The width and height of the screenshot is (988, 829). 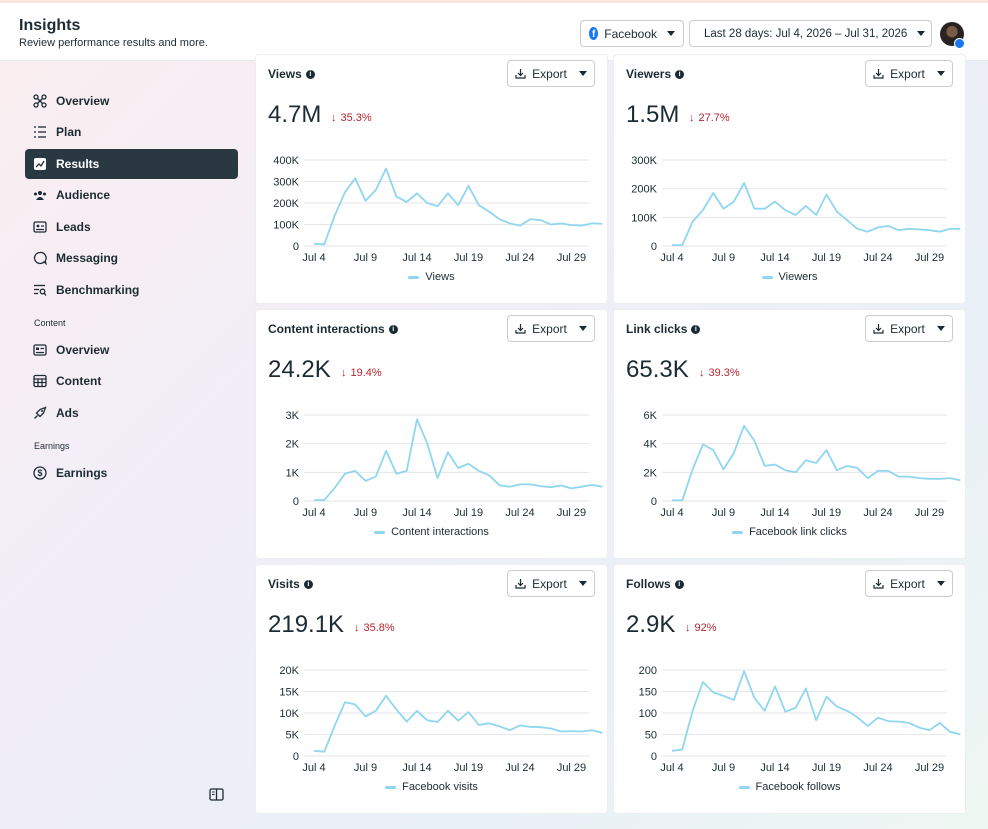 I want to click on sidebar-item-content-overview: Overview, so click(x=131, y=350).